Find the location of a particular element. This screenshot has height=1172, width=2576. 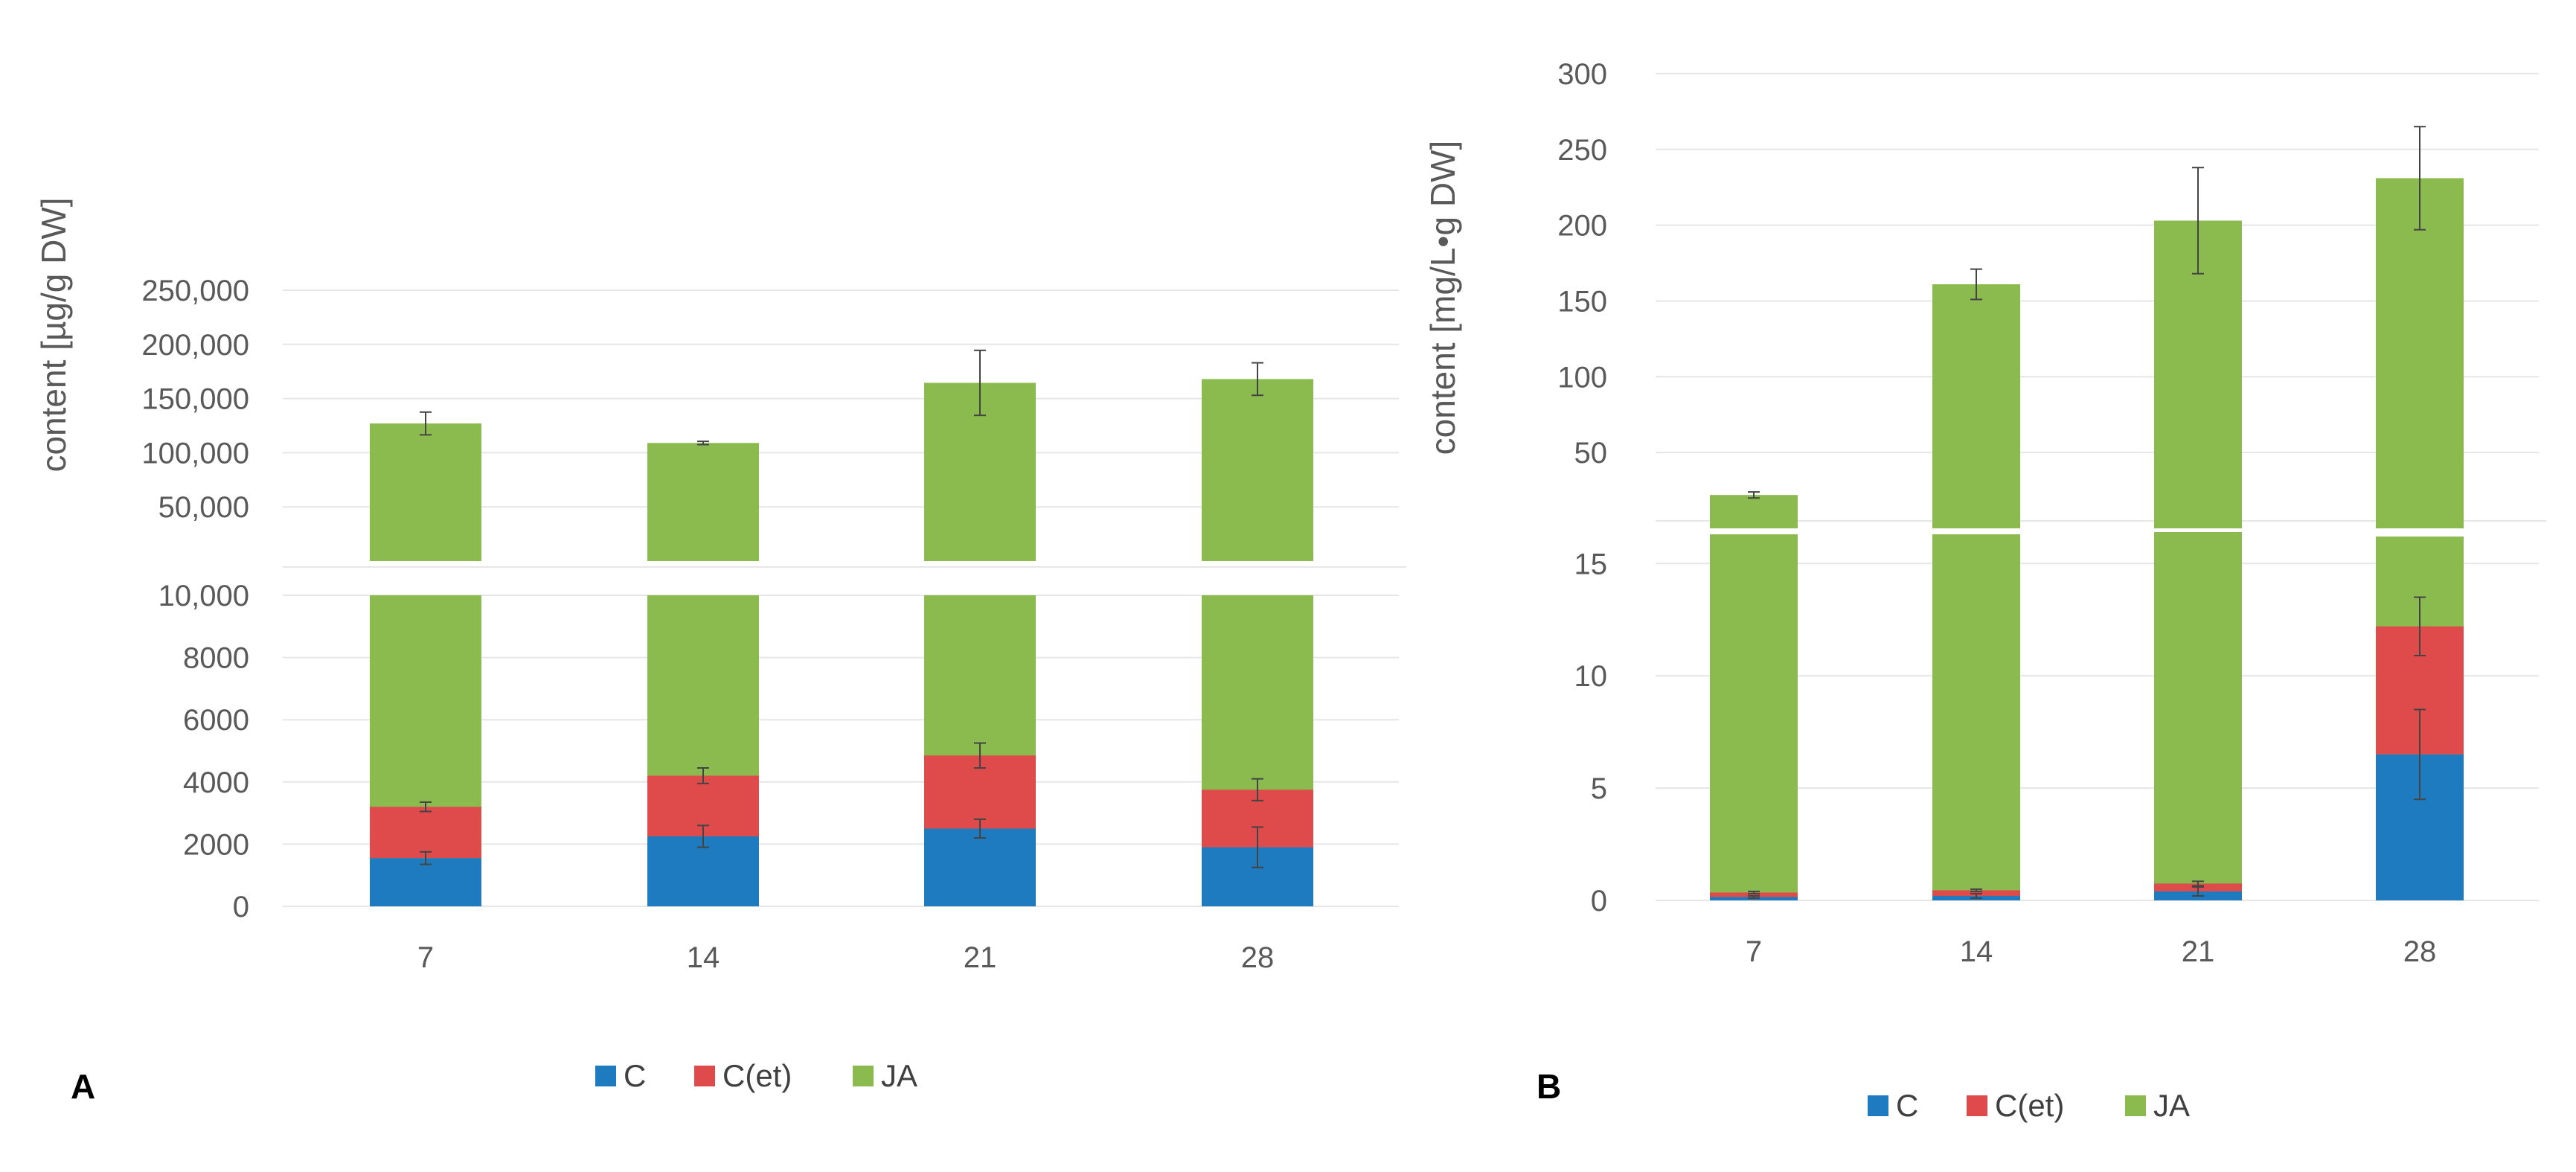

panel-A-lower-tick-label: 0 is located at coordinates (241, 907).